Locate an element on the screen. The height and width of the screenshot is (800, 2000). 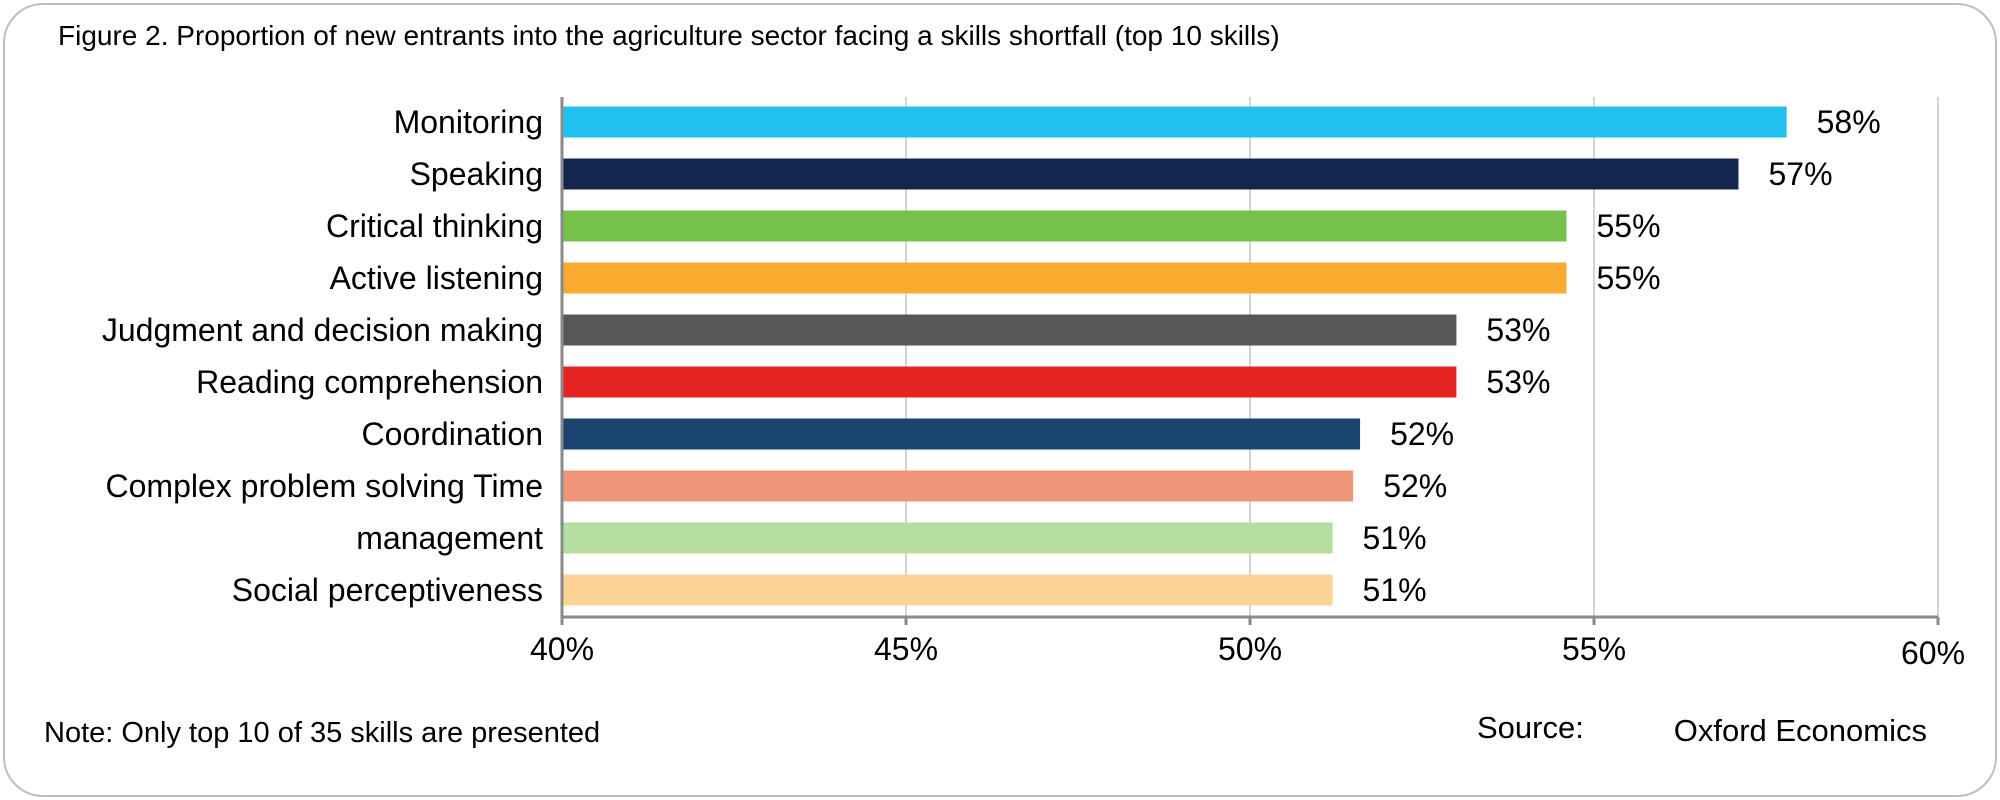
x-tick-label: 55% is located at coordinates (1594, 649).